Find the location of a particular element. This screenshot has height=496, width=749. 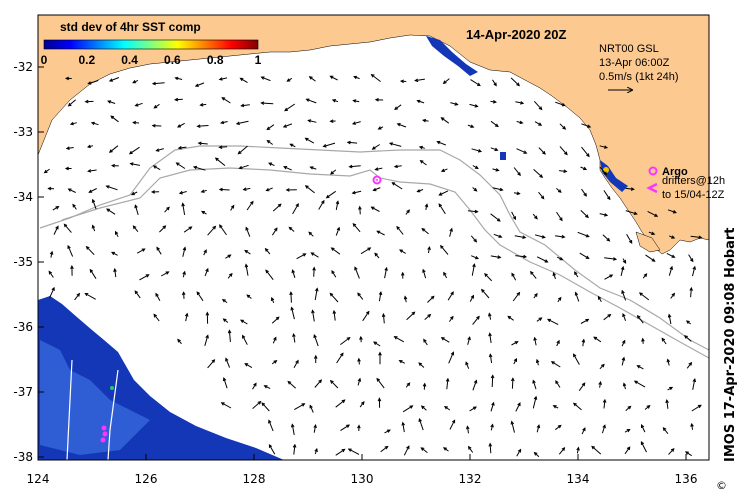

legend-scale: 0.5m/s (1kt 24h) is located at coordinates (638, 77).